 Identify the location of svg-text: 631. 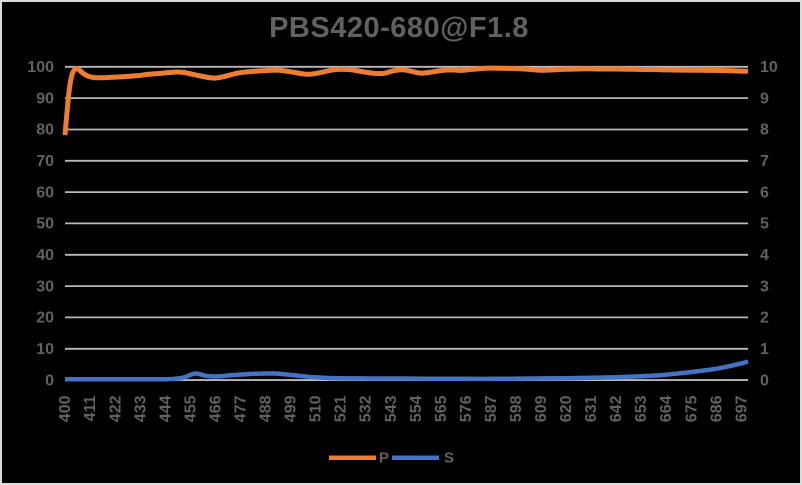
(591, 408).